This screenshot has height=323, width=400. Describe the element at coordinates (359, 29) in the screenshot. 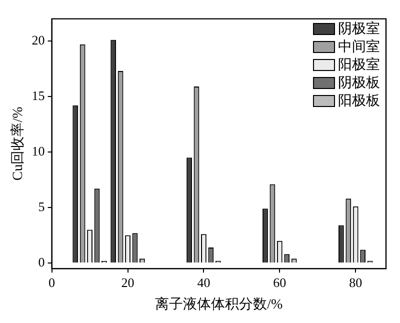

I see `legend-label: 阴极室` at that location.